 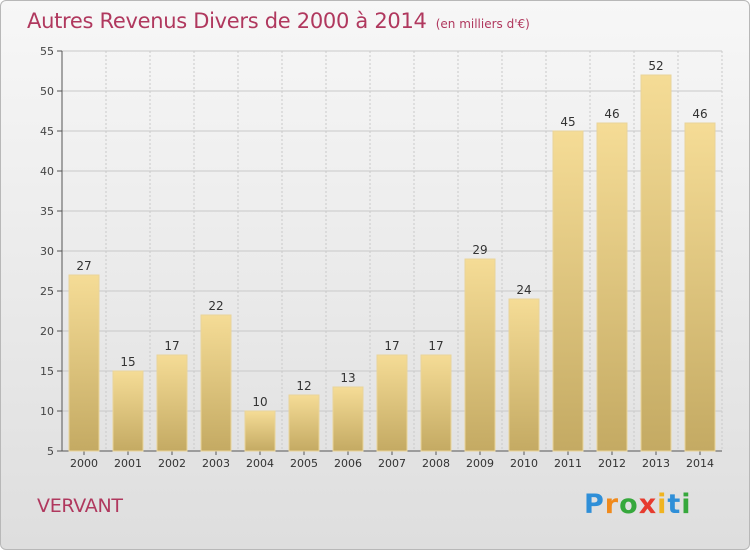 What do you see at coordinates (523, 290) in the screenshot?
I see `bar-value-label: 24` at bounding box center [523, 290].